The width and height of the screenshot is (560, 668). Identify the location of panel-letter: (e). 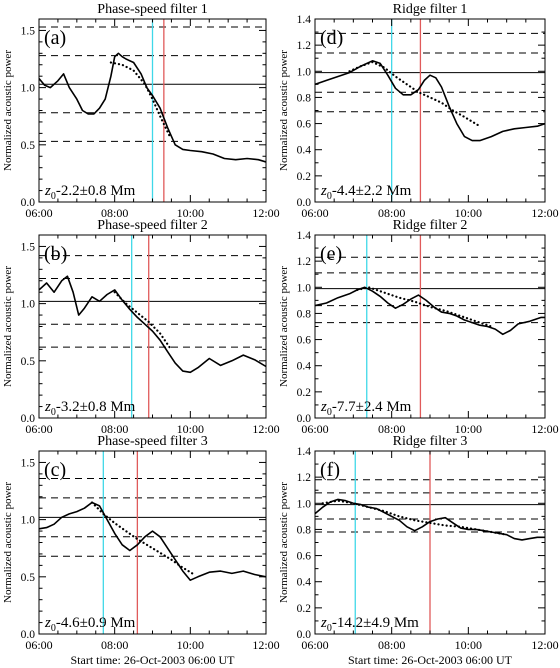
(331, 254).